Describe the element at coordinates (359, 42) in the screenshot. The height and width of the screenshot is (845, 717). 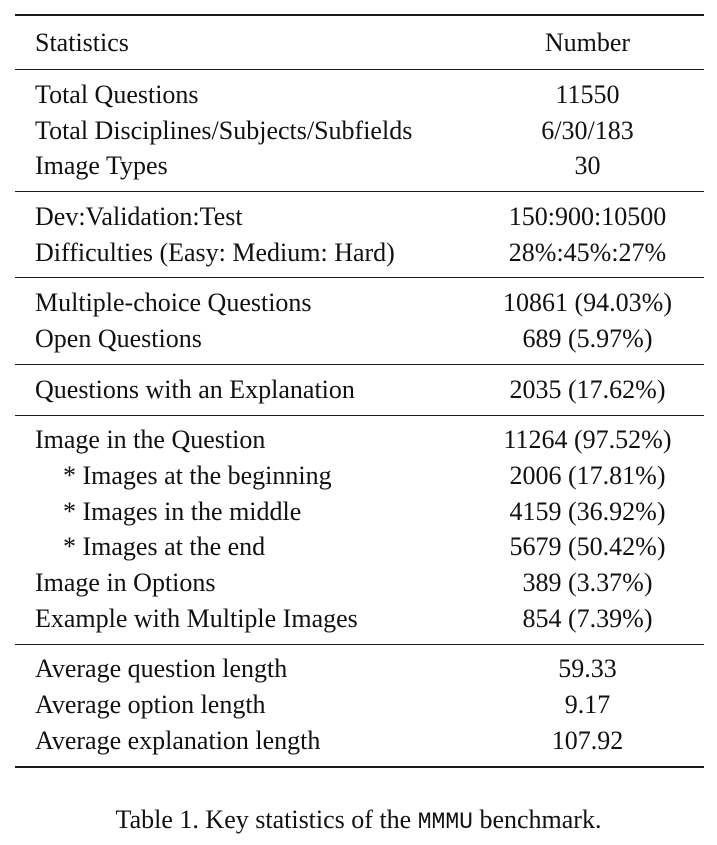
I see `table-header-row: Statistics Number` at that location.